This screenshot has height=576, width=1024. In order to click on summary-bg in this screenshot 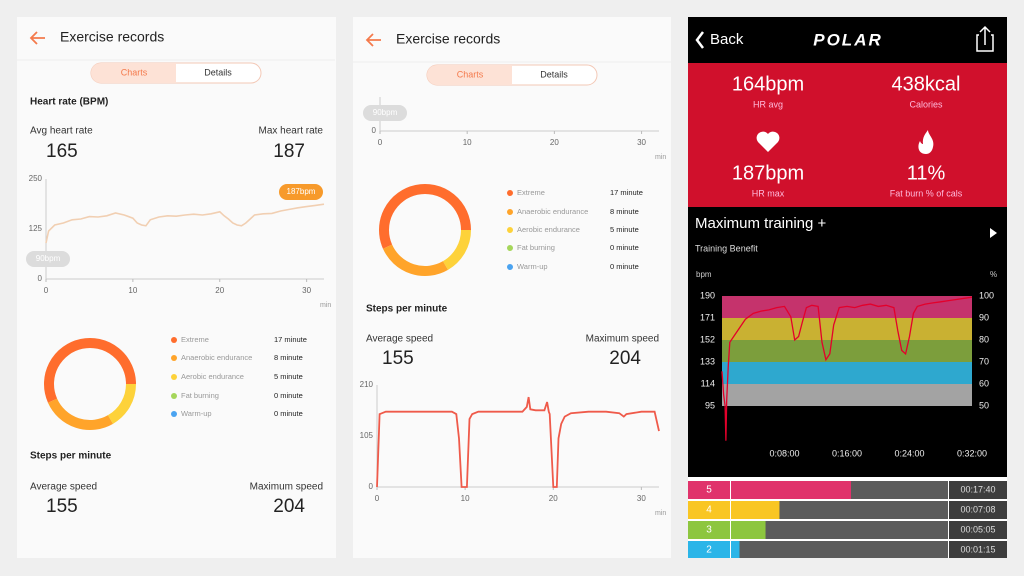, I will do `click(847, 135)`.